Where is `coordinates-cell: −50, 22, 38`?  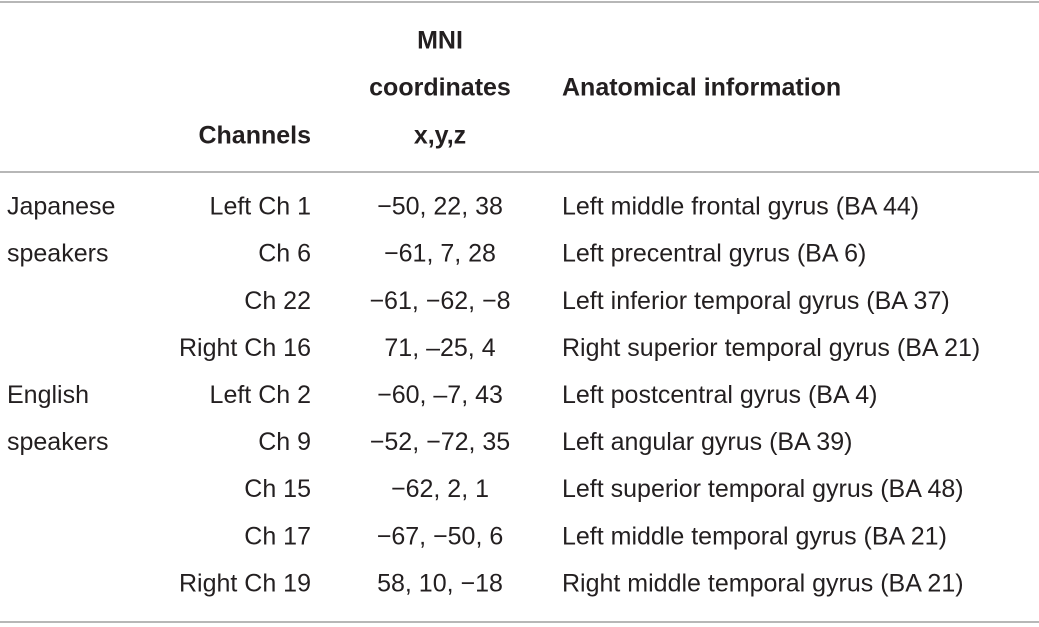 coordinates-cell: −50, 22, 38 is located at coordinates (440, 207).